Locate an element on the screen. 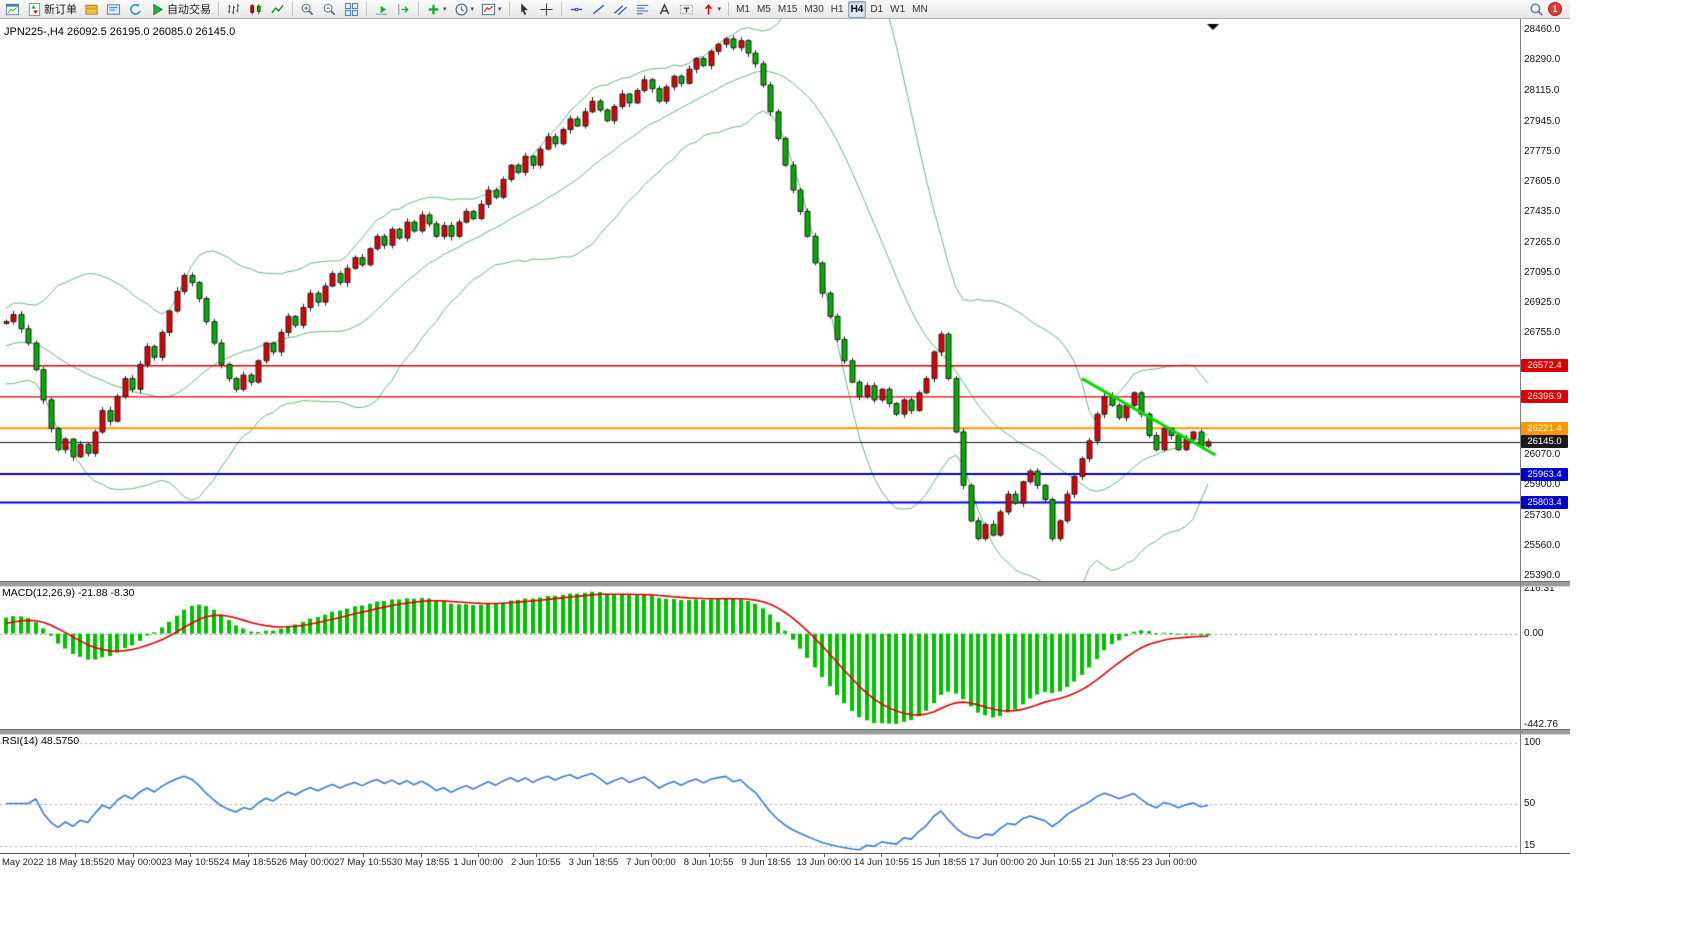  price-tick-label: 26755.0 is located at coordinates (1542, 333).